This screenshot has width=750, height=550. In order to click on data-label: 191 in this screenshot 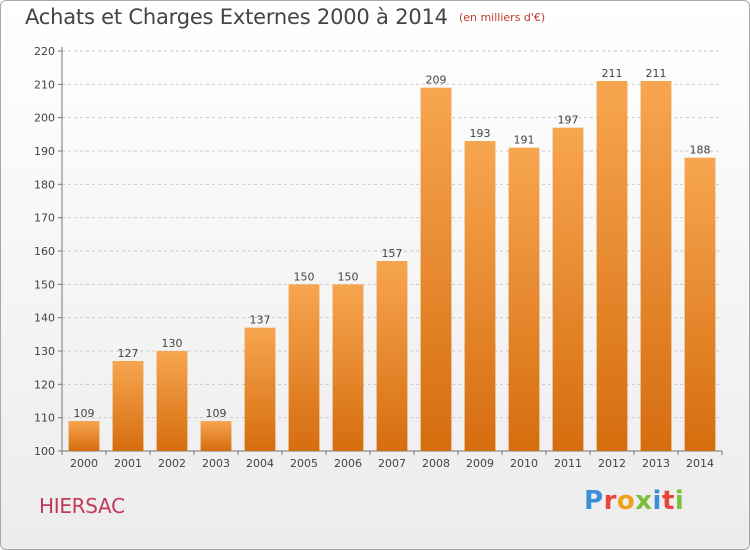, I will do `click(524, 140)`.